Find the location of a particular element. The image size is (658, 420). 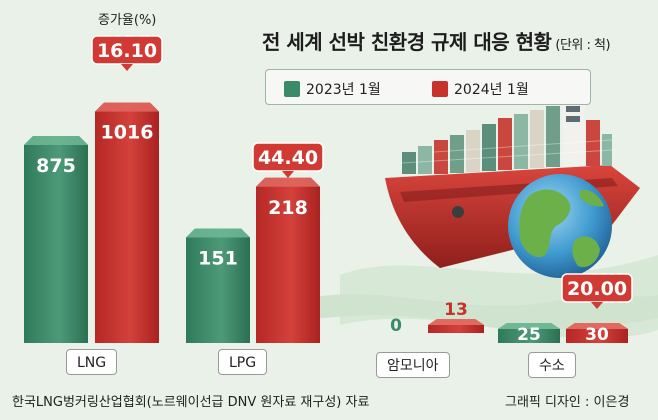

bar-top-lpg-2024 is located at coordinates (288, 182).